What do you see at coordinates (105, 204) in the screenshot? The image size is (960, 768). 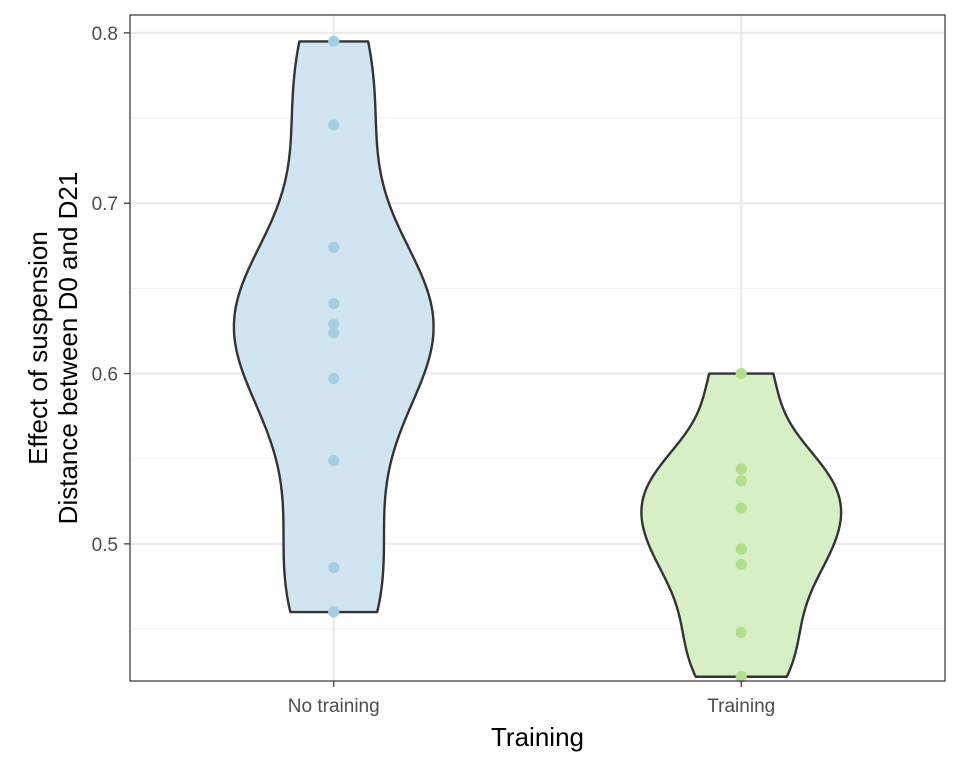 I see `y-tick-label: 0.7` at bounding box center [105, 204].